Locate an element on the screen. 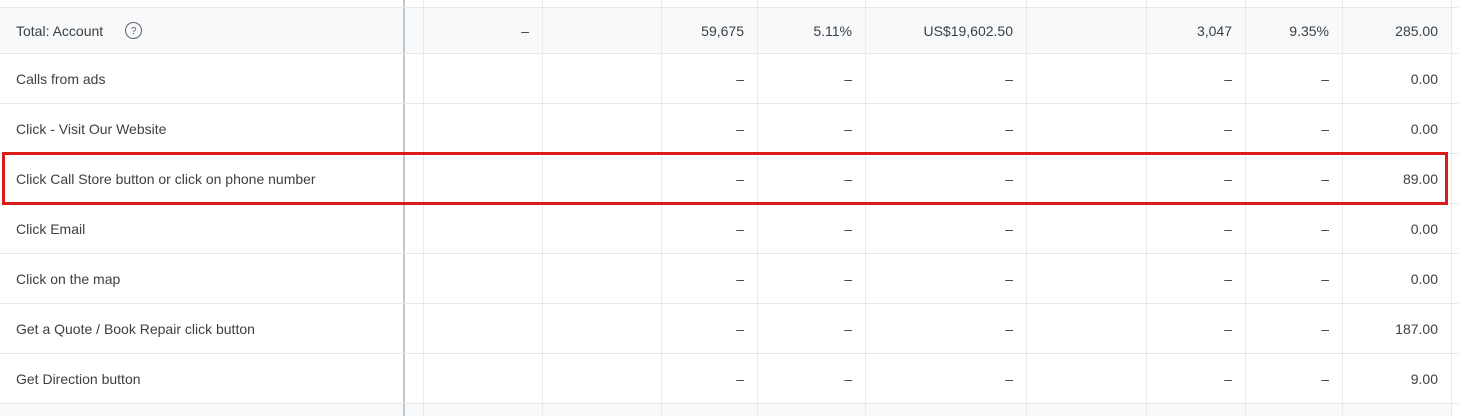 This screenshot has height=416, width=1458. partial-row-bottom is located at coordinates (729, 410).